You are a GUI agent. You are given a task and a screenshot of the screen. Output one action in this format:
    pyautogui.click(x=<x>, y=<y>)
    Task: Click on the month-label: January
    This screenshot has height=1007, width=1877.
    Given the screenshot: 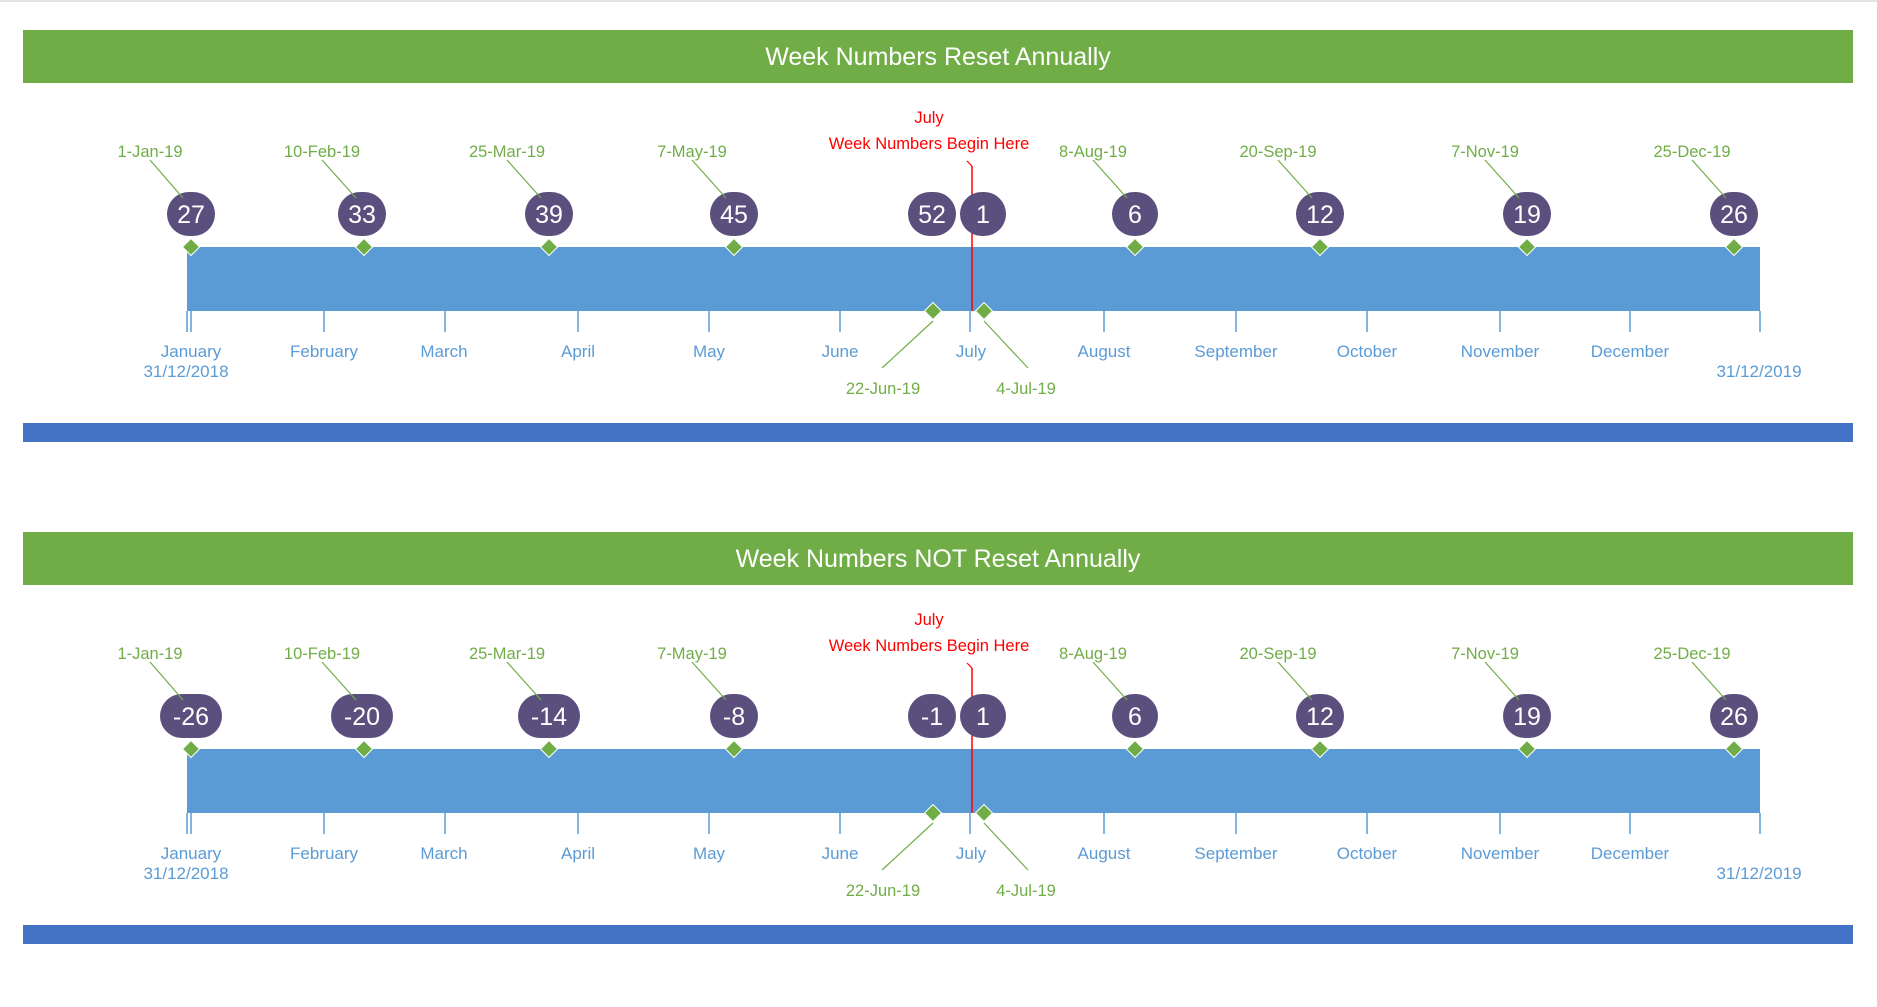 What is the action you would take?
    pyautogui.click(x=191, y=351)
    